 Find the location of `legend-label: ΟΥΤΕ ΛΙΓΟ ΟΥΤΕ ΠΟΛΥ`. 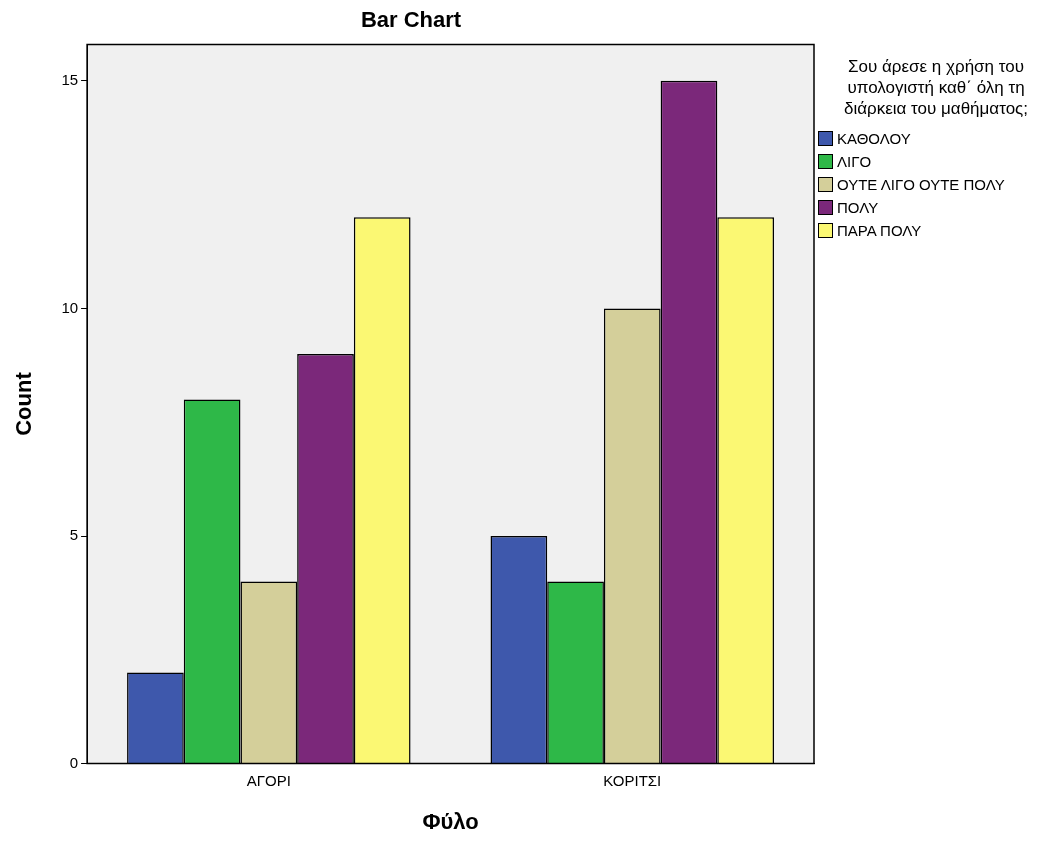

legend-label: ΟΥΤΕ ΛΙΓΟ ΟΥΤΕ ΠΟΛΥ is located at coordinates (921, 184).